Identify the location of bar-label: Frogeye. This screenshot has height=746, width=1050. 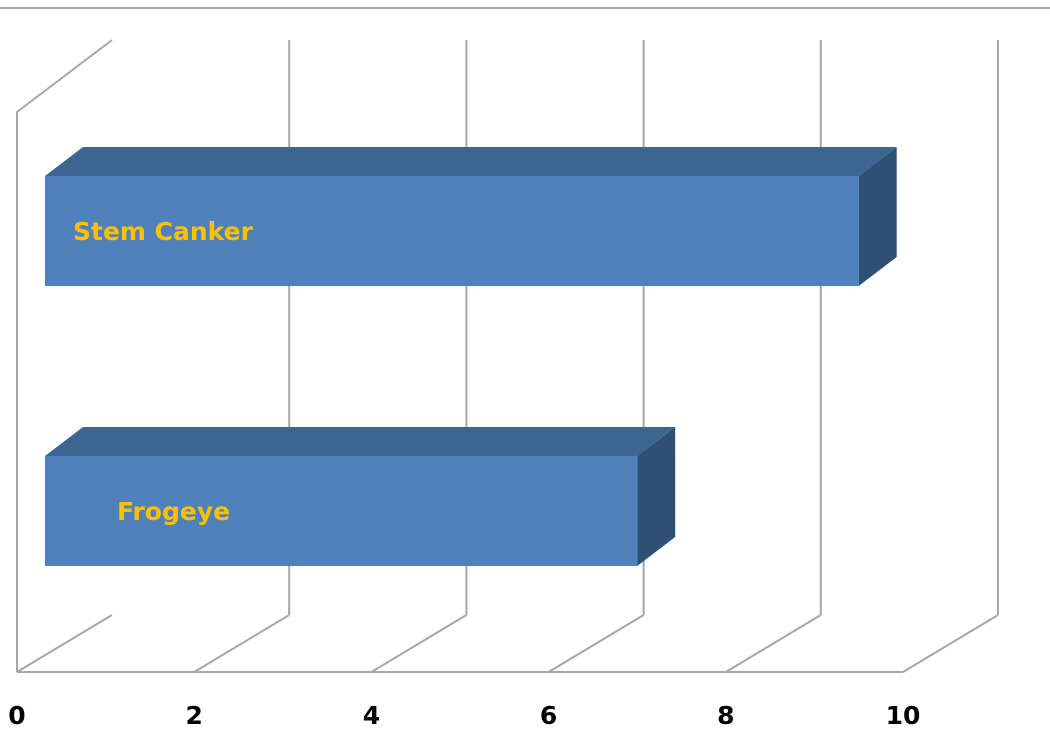
(173, 511).